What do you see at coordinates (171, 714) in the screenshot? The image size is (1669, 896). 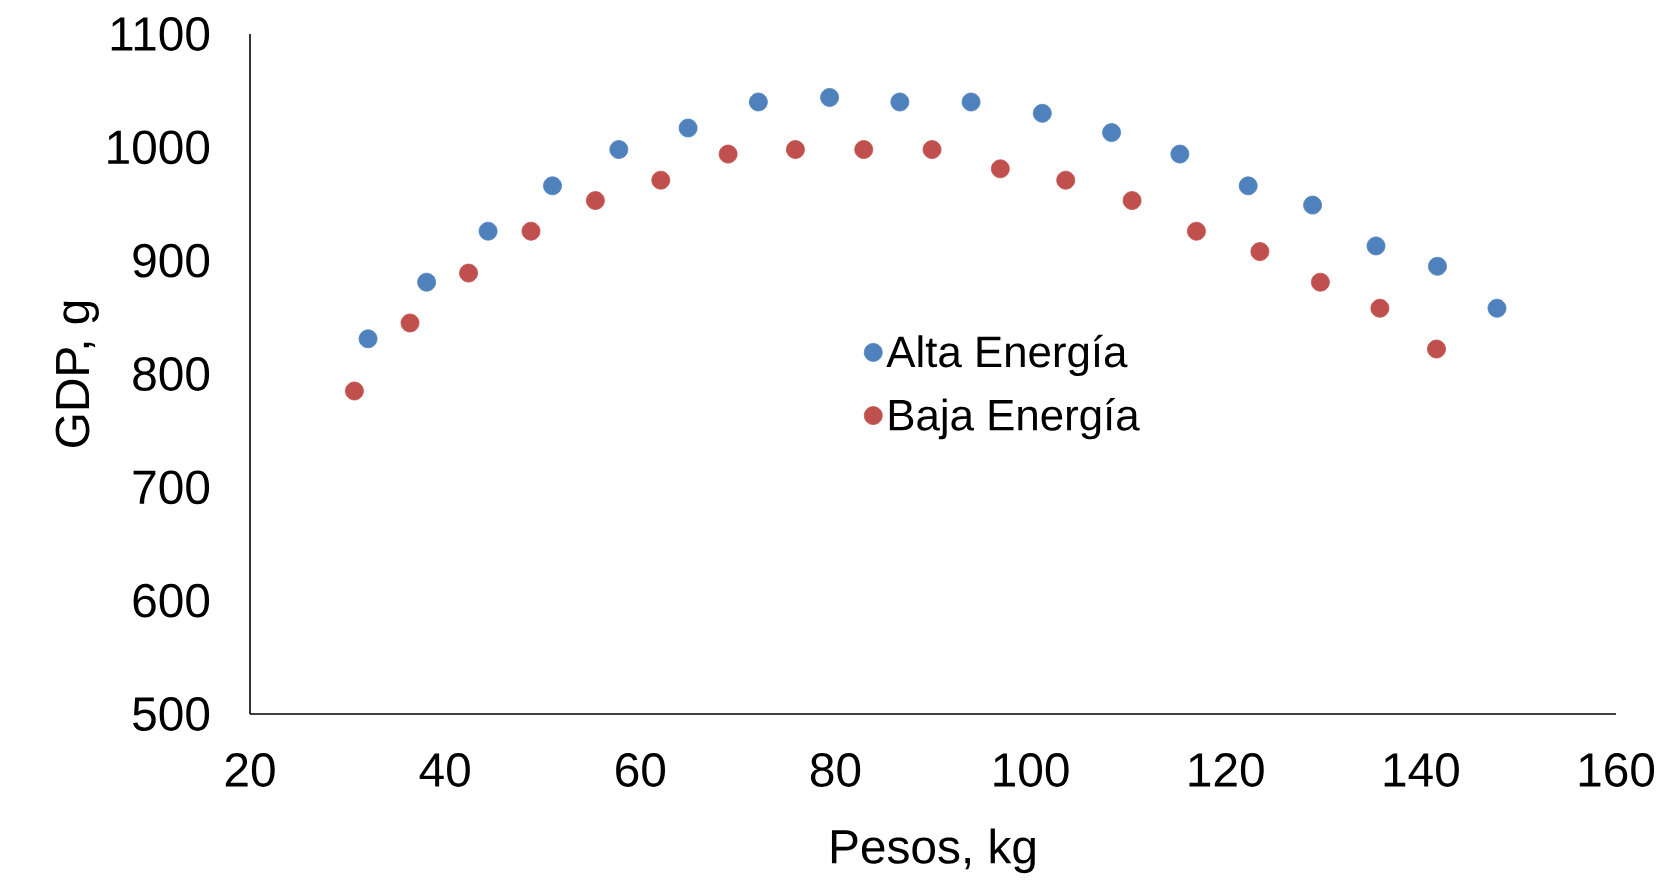 I see `y-tick-label: 500` at bounding box center [171, 714].